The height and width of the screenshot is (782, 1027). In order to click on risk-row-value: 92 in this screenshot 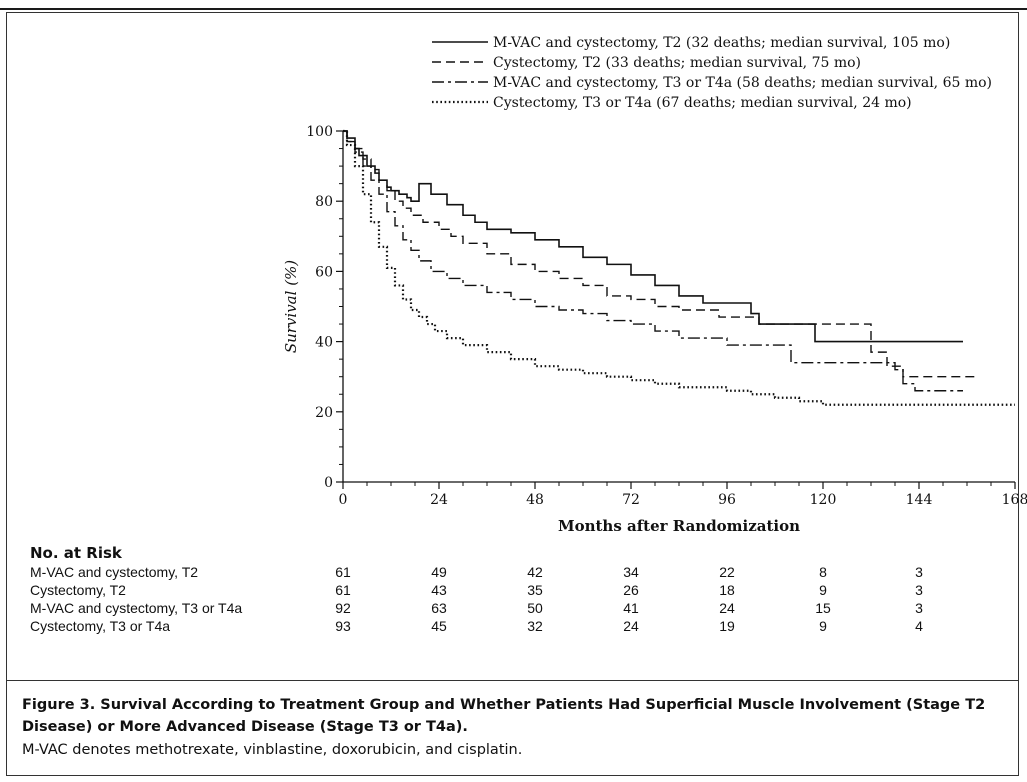, I will do `click(343, 608)`.